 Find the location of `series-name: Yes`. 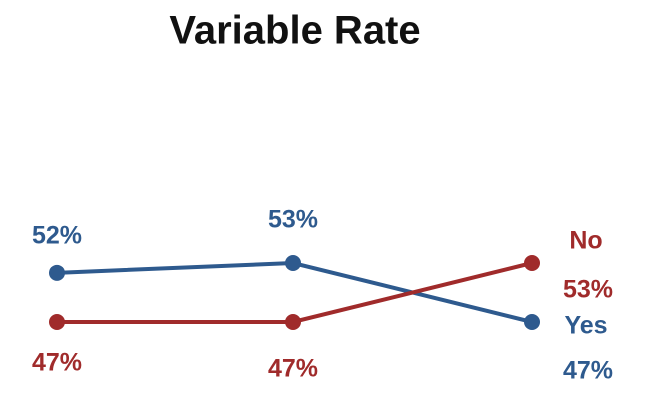

series-name: Yes is located at coordinates (585, 326).